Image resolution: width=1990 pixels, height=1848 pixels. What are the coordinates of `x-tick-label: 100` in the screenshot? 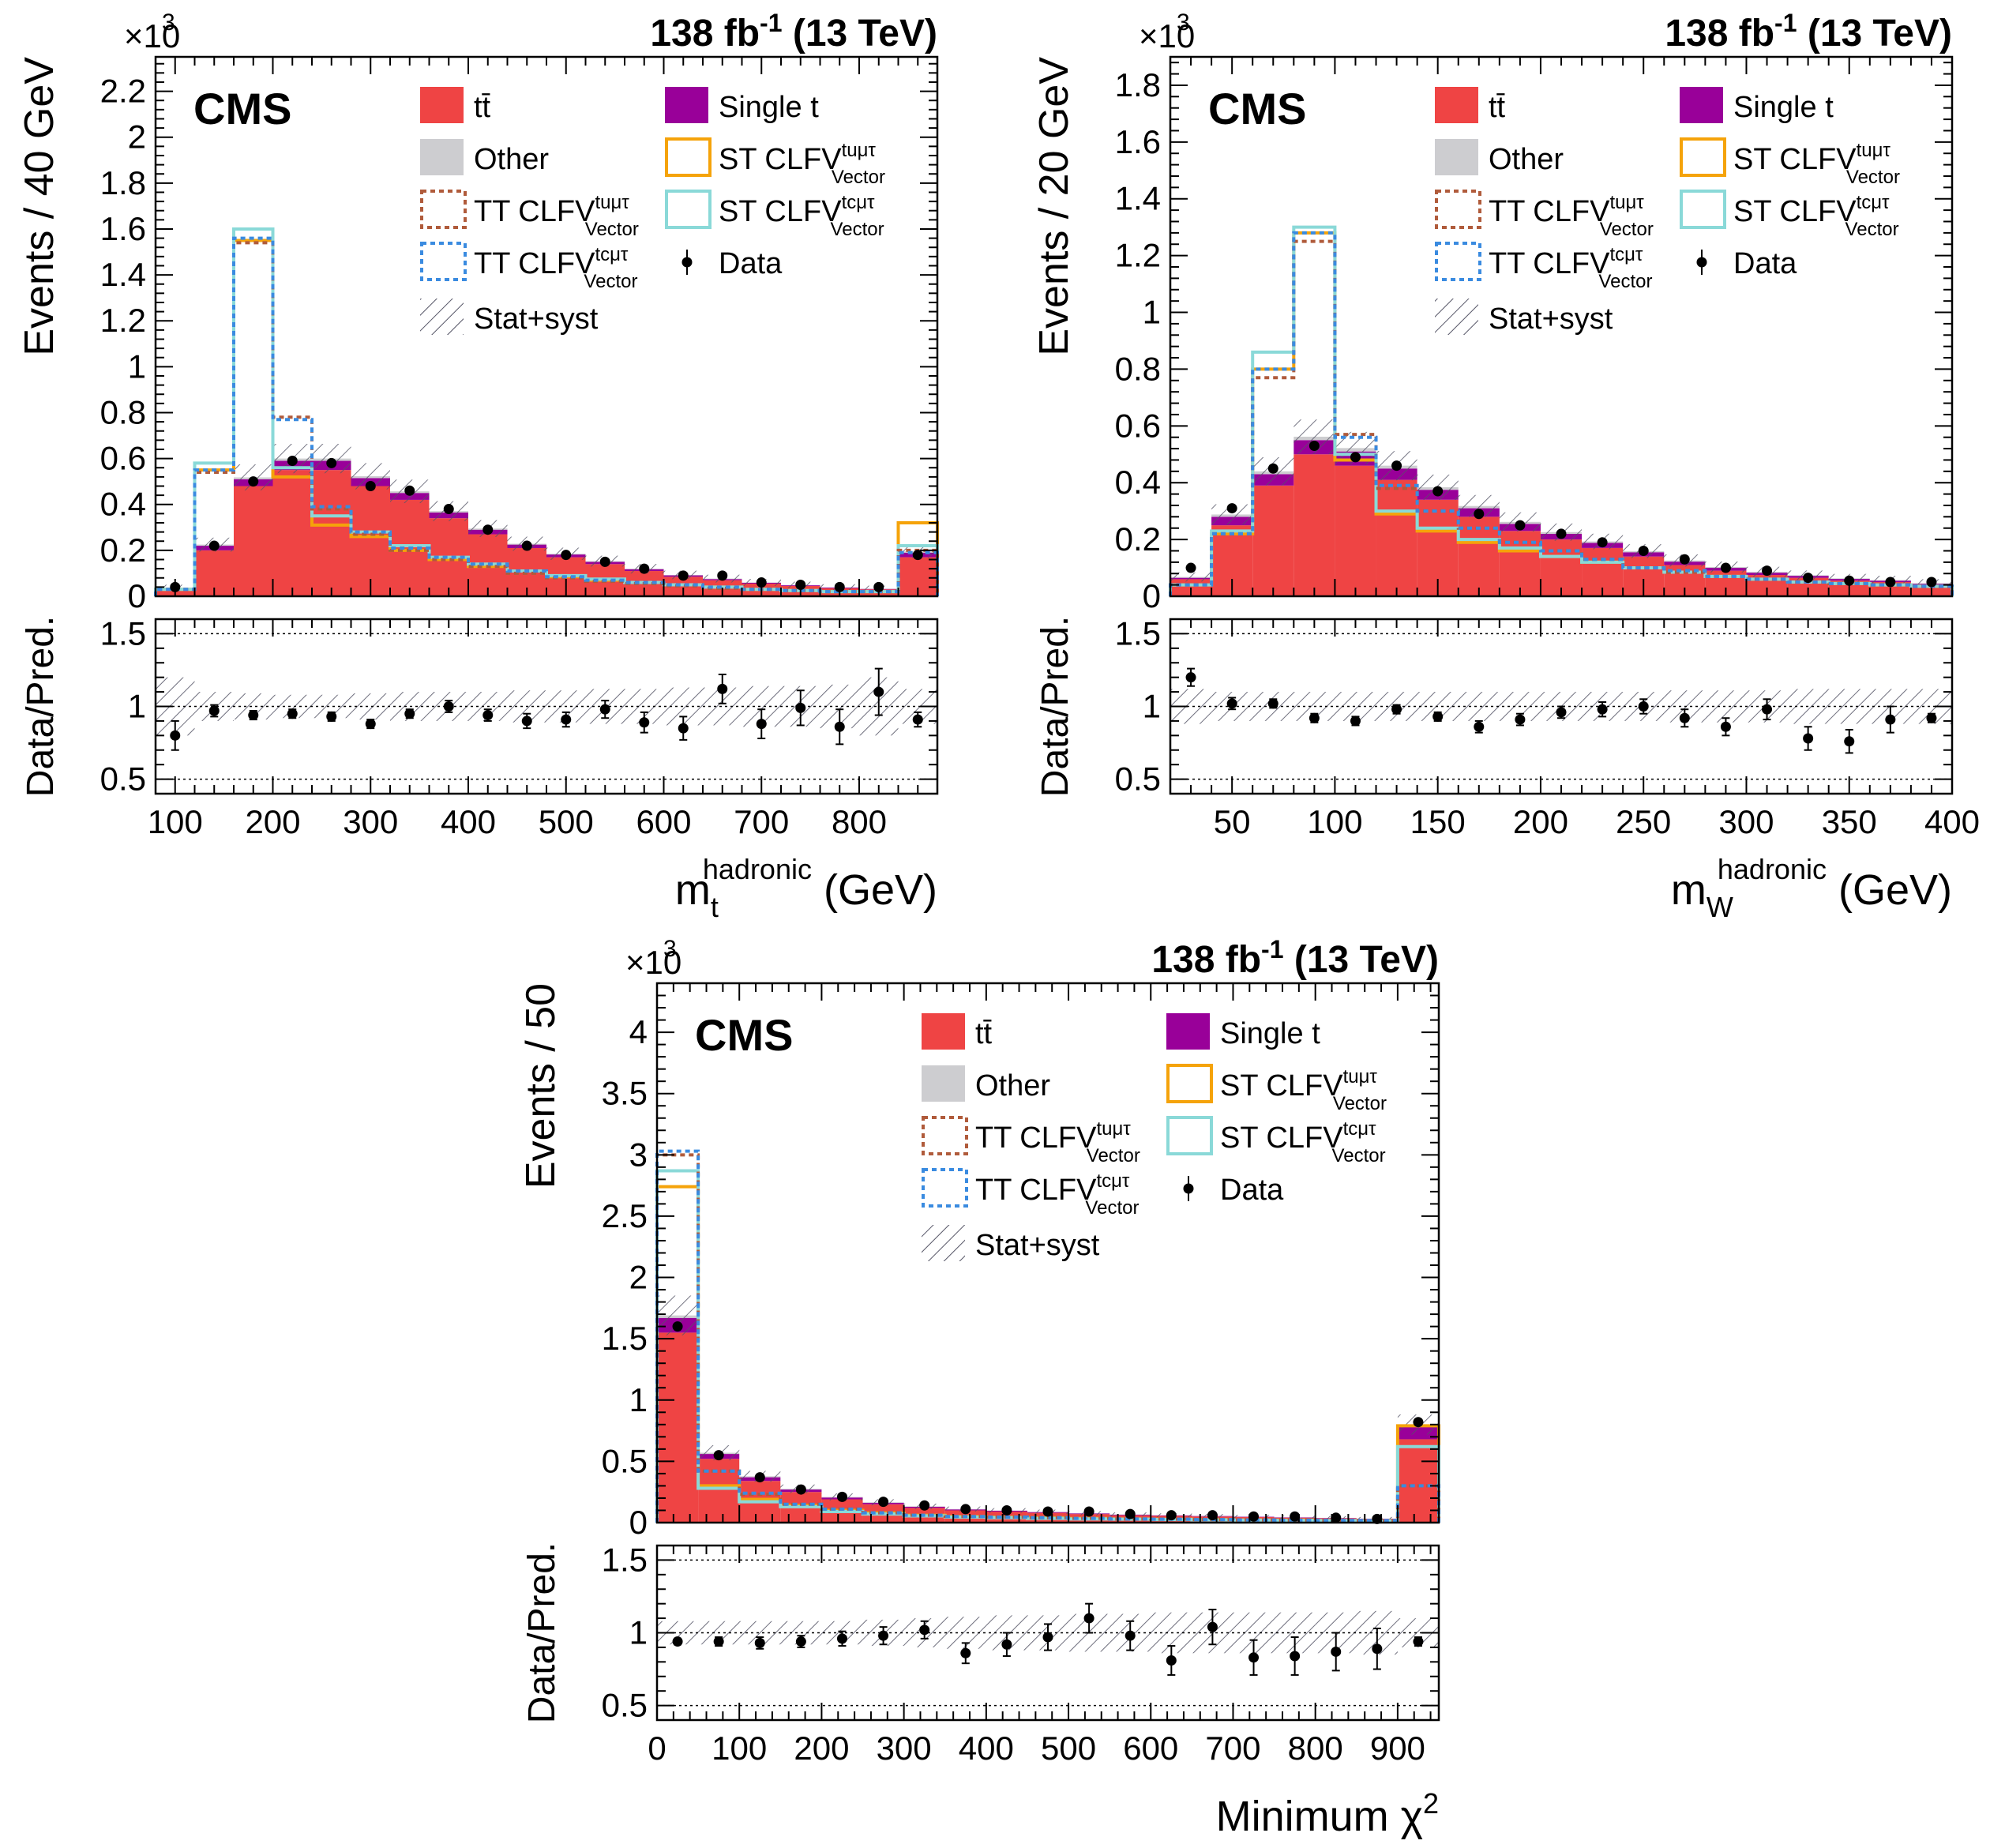 It's located at (175, 821).